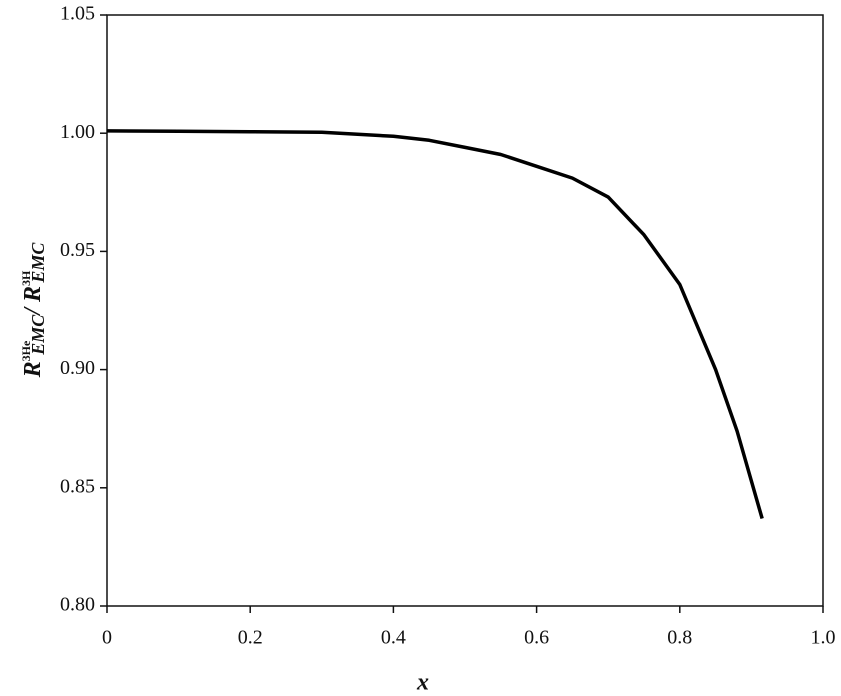  I want to click on y-tick-label: 1.05, so click(77, 14).